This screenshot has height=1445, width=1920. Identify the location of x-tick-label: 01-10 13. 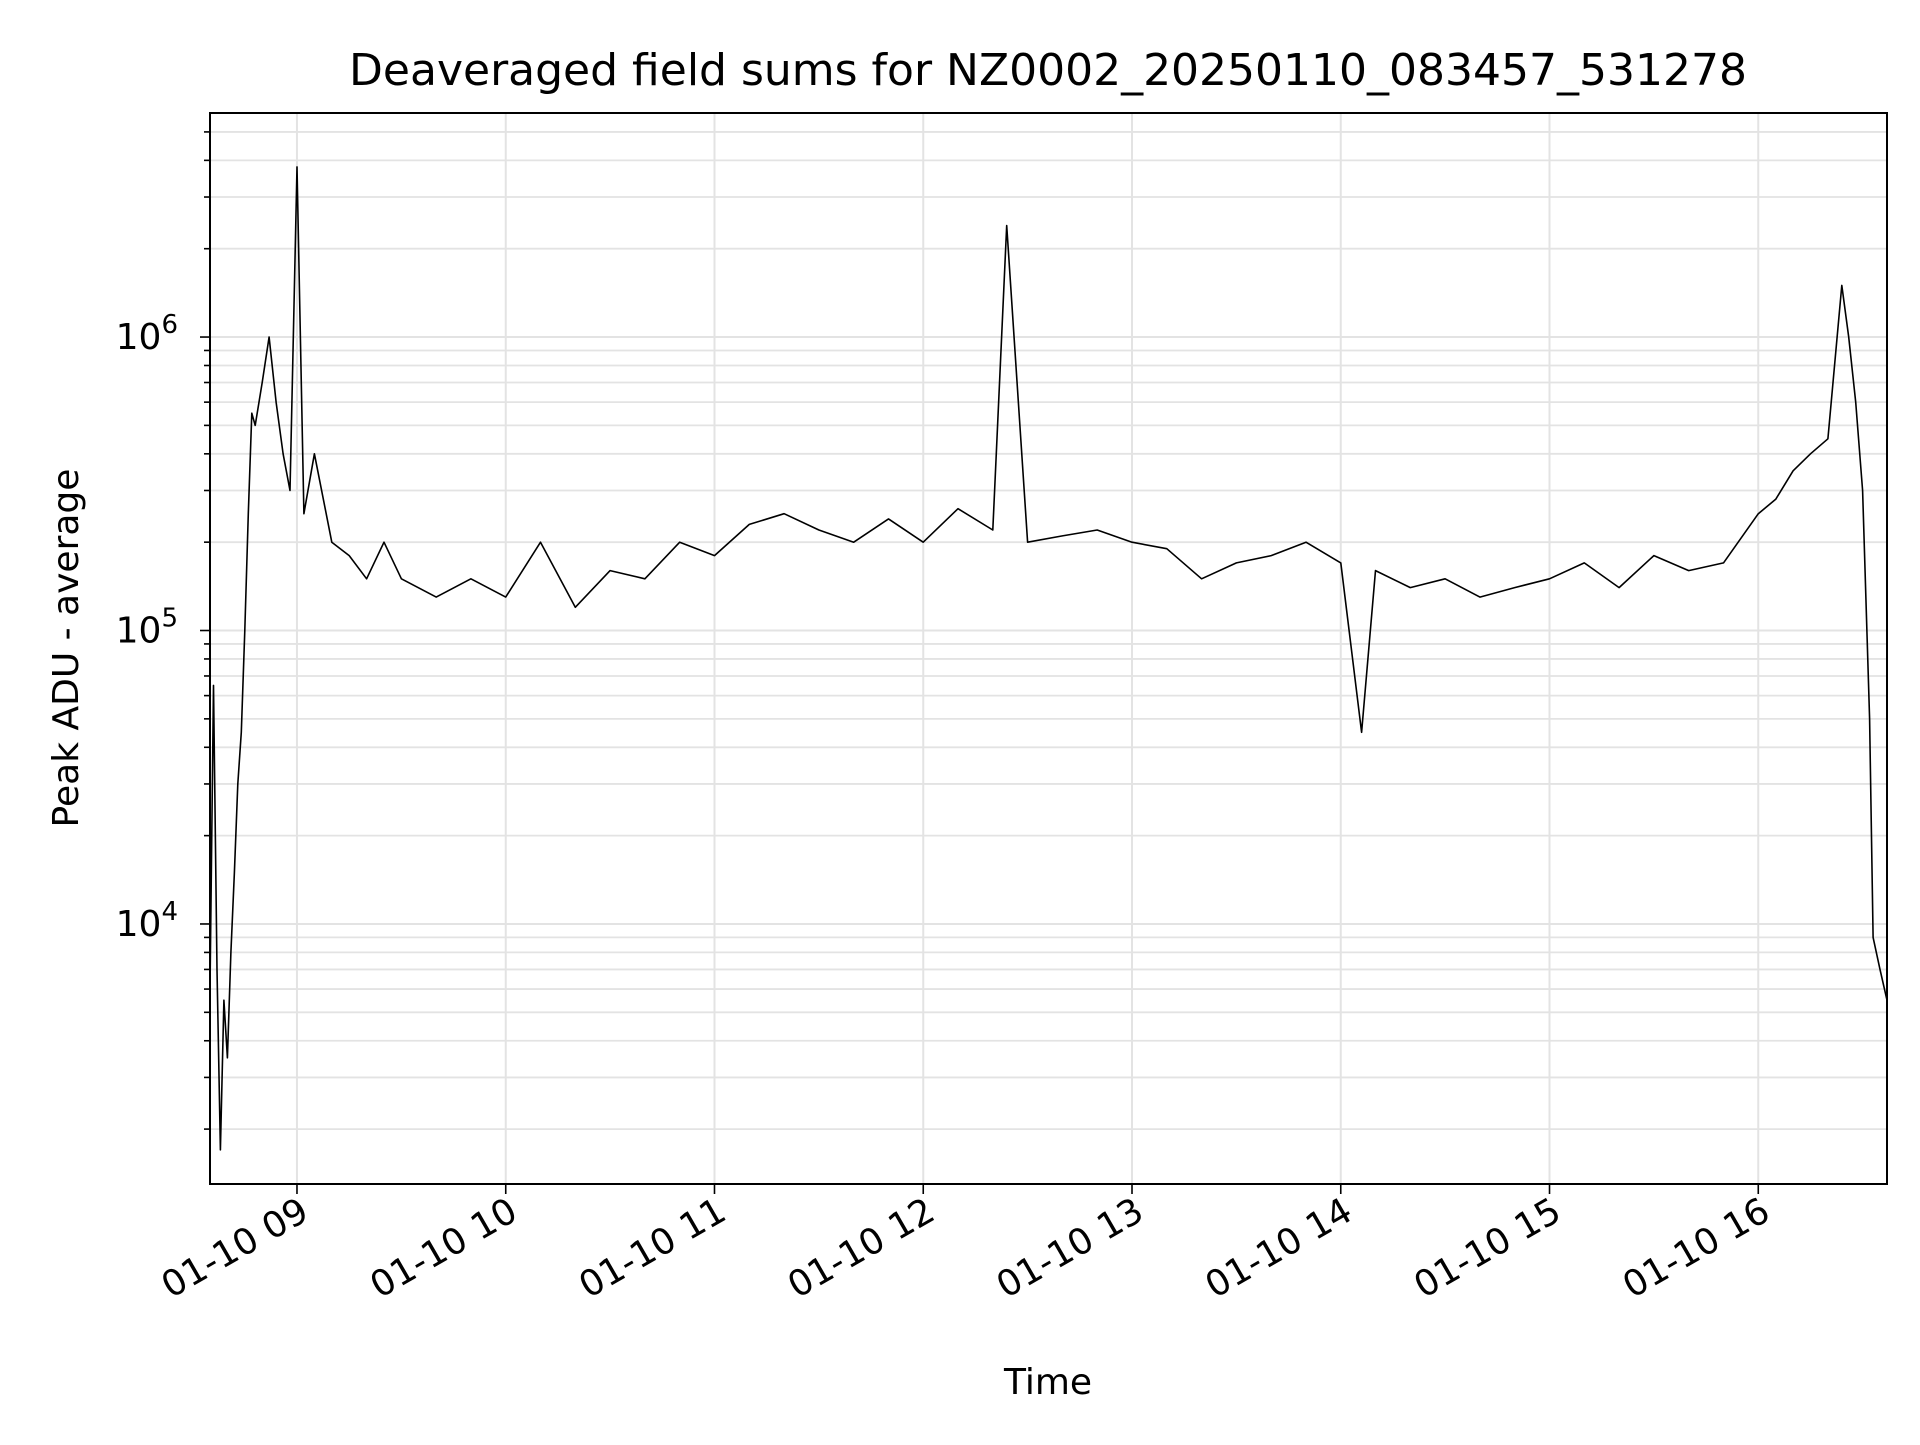
(1070, 1248).